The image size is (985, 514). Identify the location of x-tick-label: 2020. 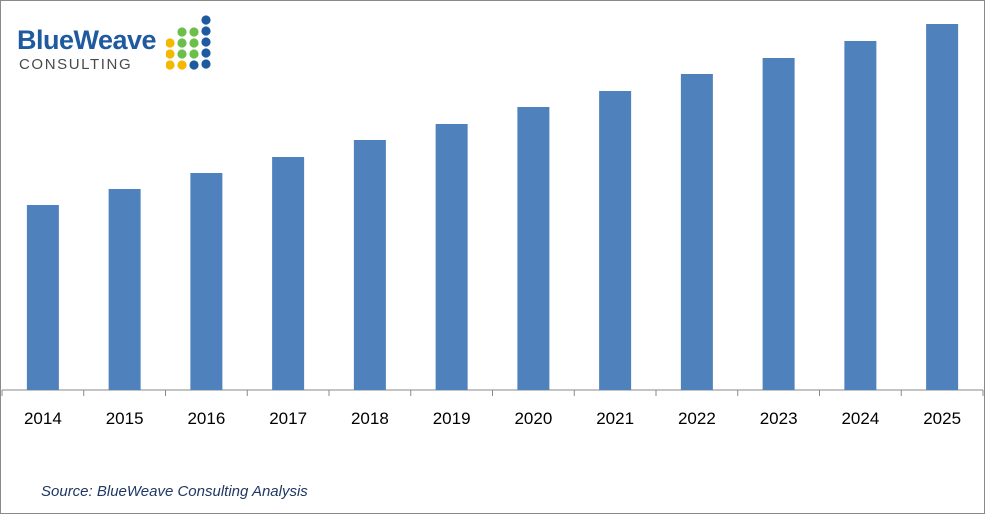
(533, 418).